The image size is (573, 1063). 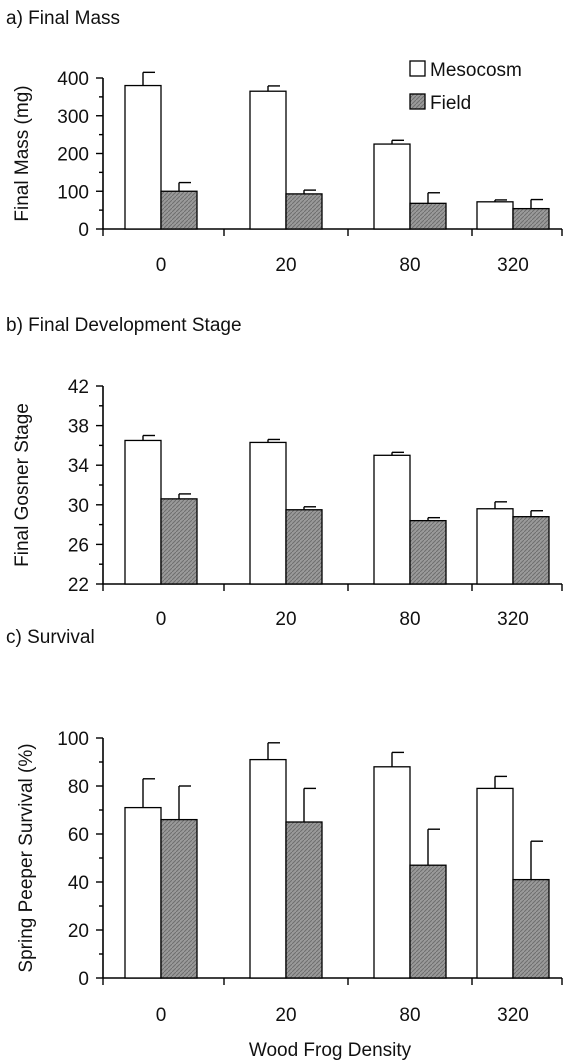 What do you see at coordinates (78, 883) in the screenshot?
I see `y-tick-label: 40` at bounding box center [78, 883].